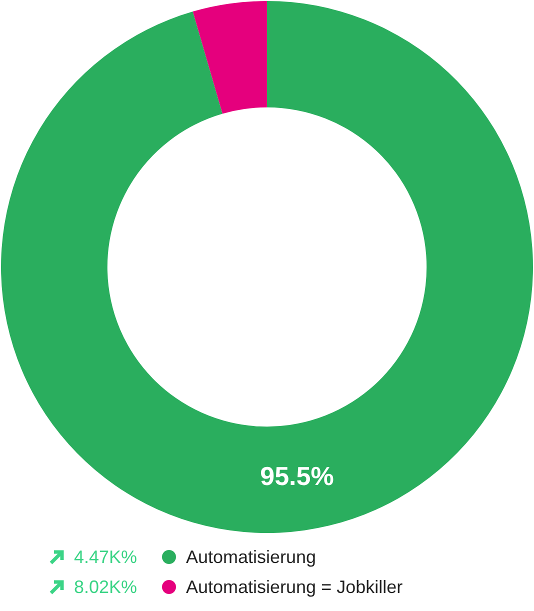  What do you see at coordinates (106, 557) in the screenshot?
I see `text: 4.47K%` at bounding box center [106, 557].